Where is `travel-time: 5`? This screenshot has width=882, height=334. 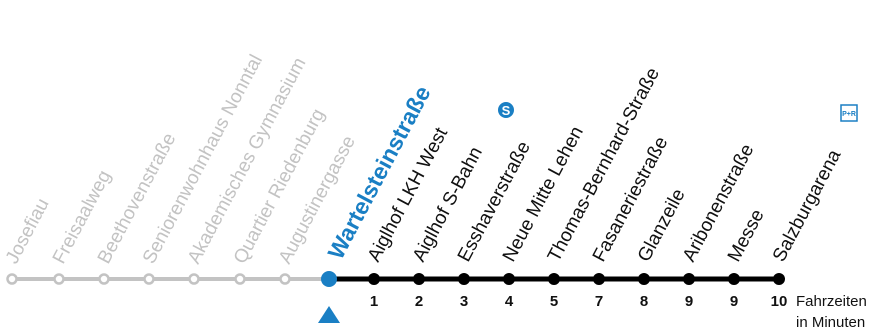
travel-time: 5 is located at coordinates (554, 301).